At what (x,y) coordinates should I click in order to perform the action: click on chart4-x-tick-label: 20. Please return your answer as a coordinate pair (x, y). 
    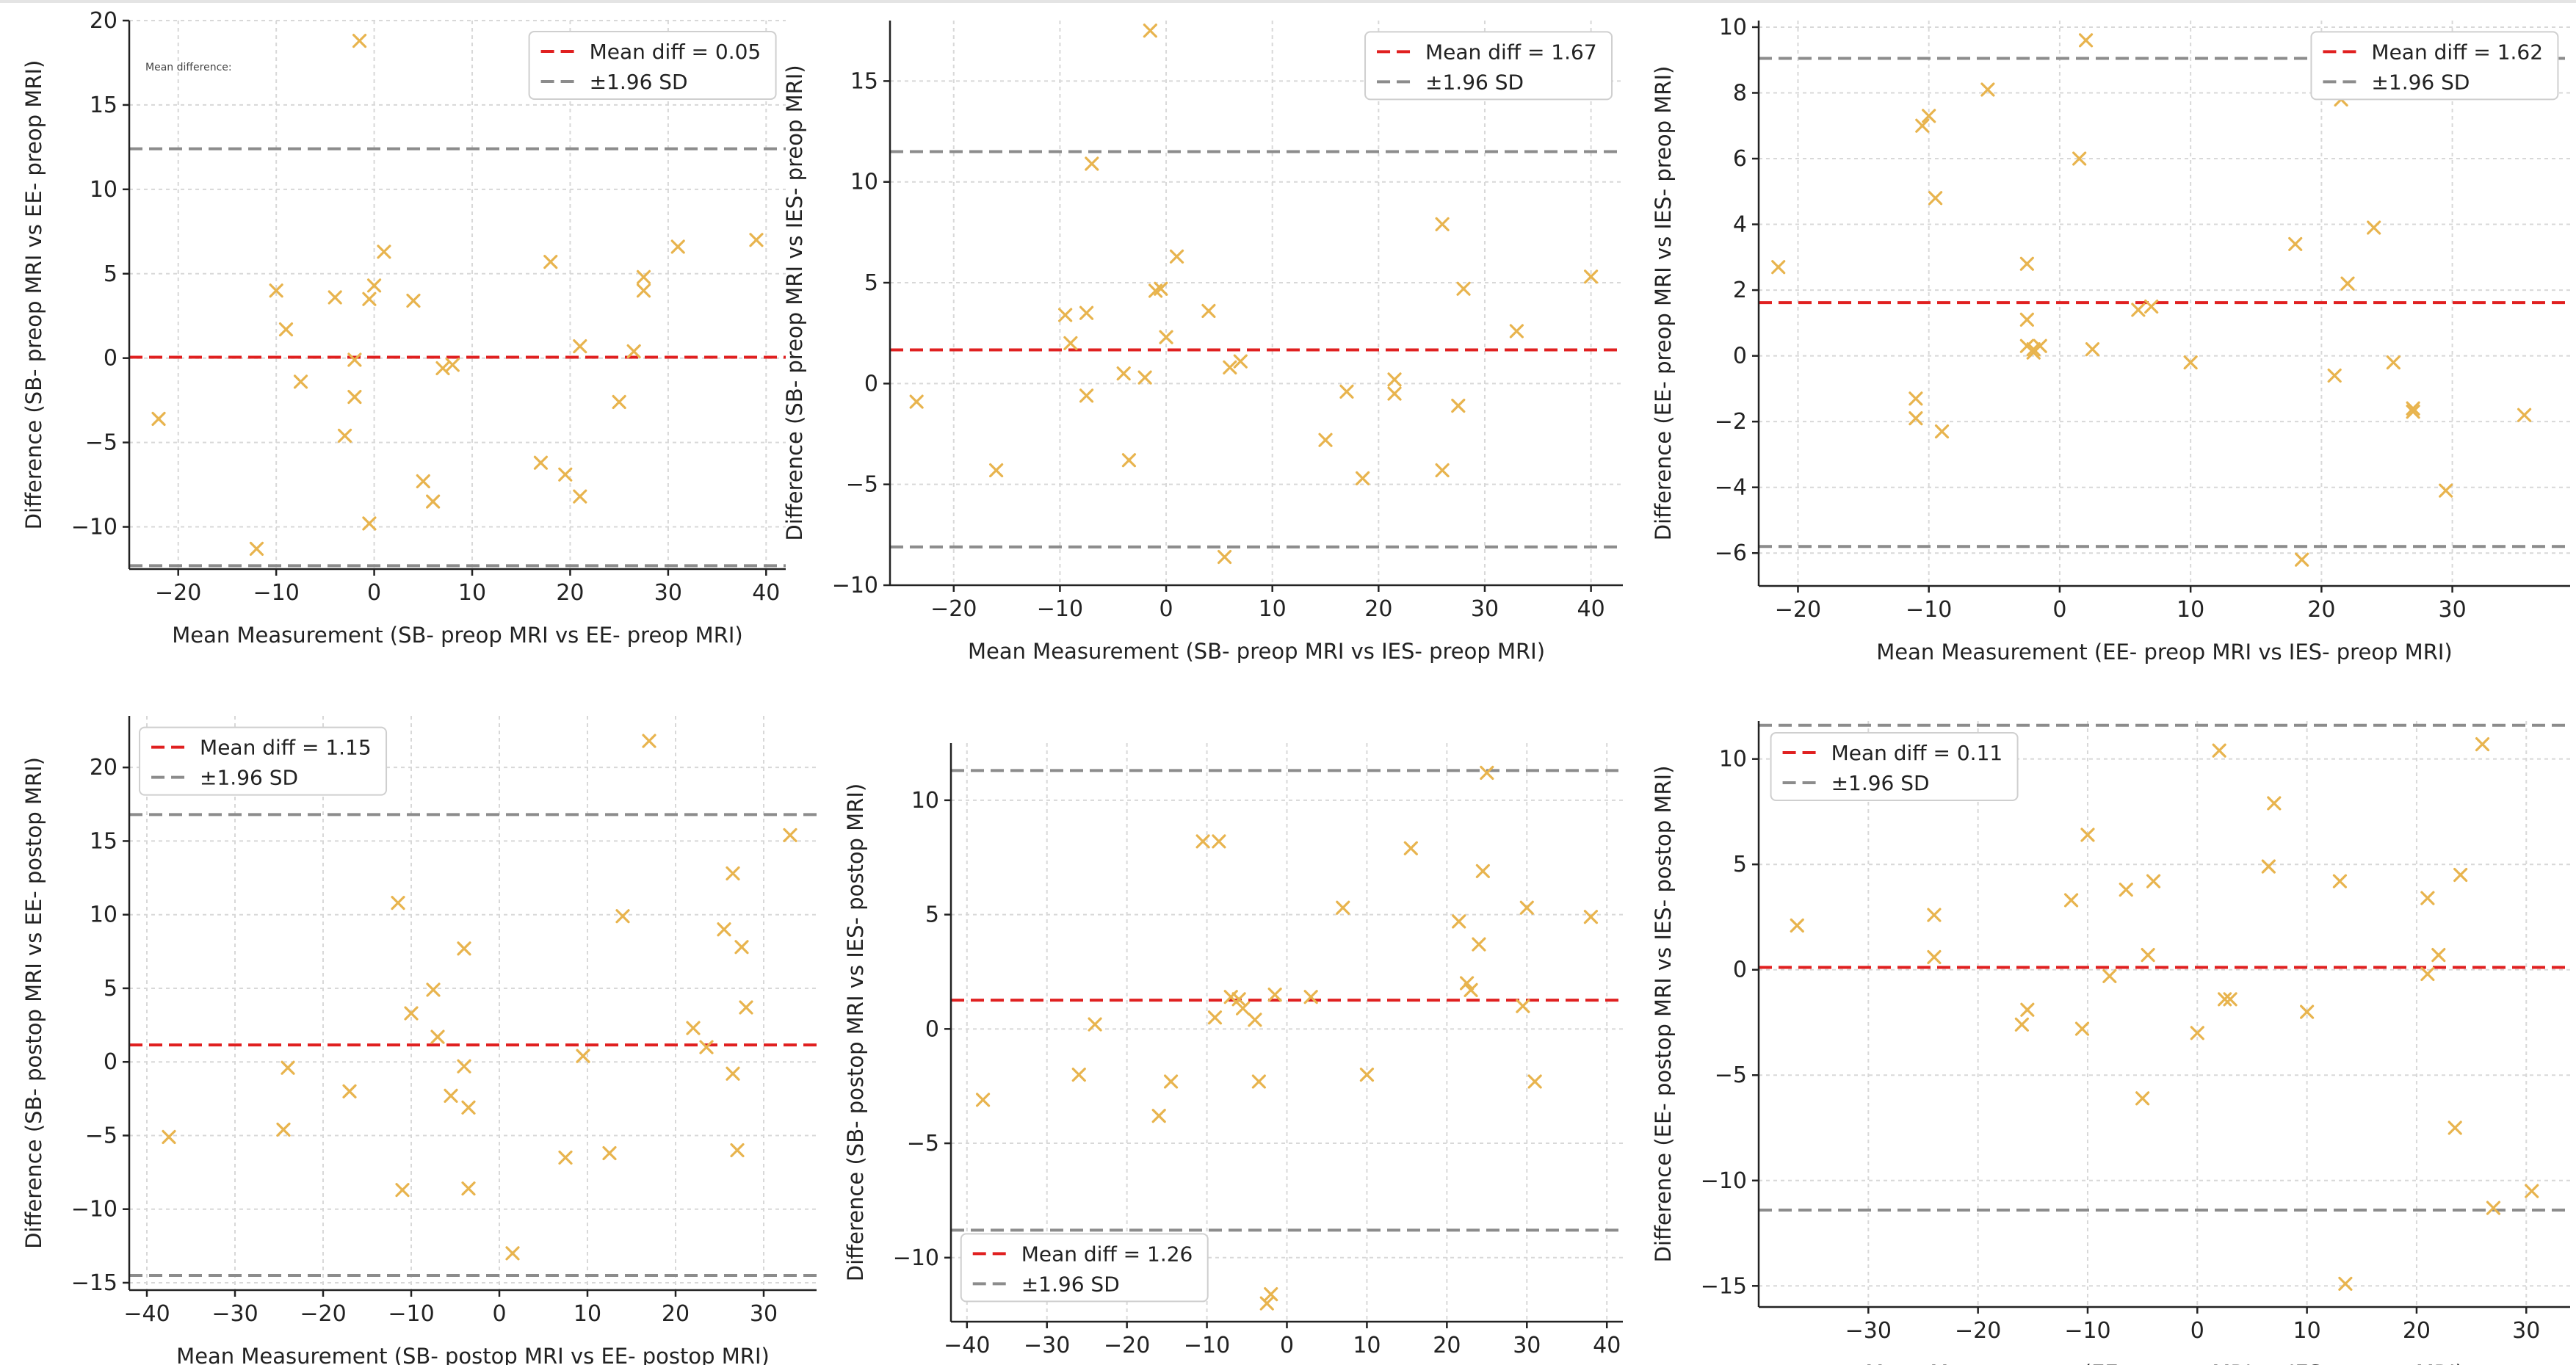
    Looking at the image, I should click on (1447, 1346).